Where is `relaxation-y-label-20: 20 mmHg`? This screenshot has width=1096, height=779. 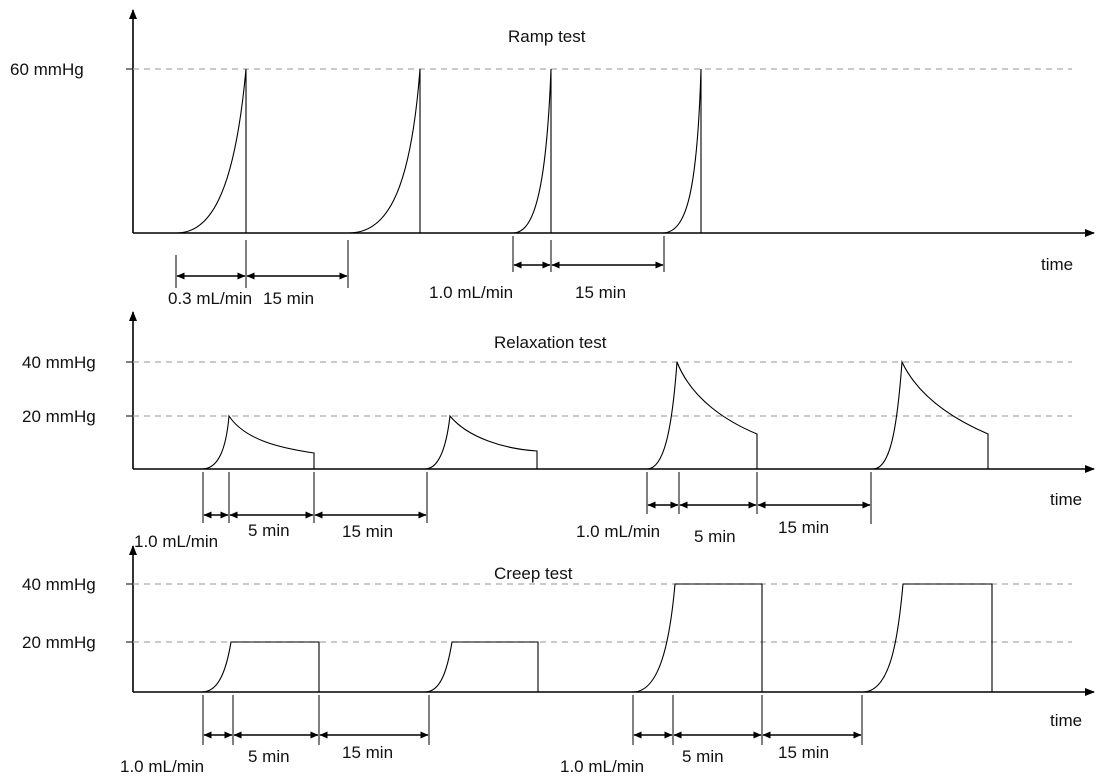 relaxation-y-label-20: 20 mmHg is located at coordinates (59, 416).